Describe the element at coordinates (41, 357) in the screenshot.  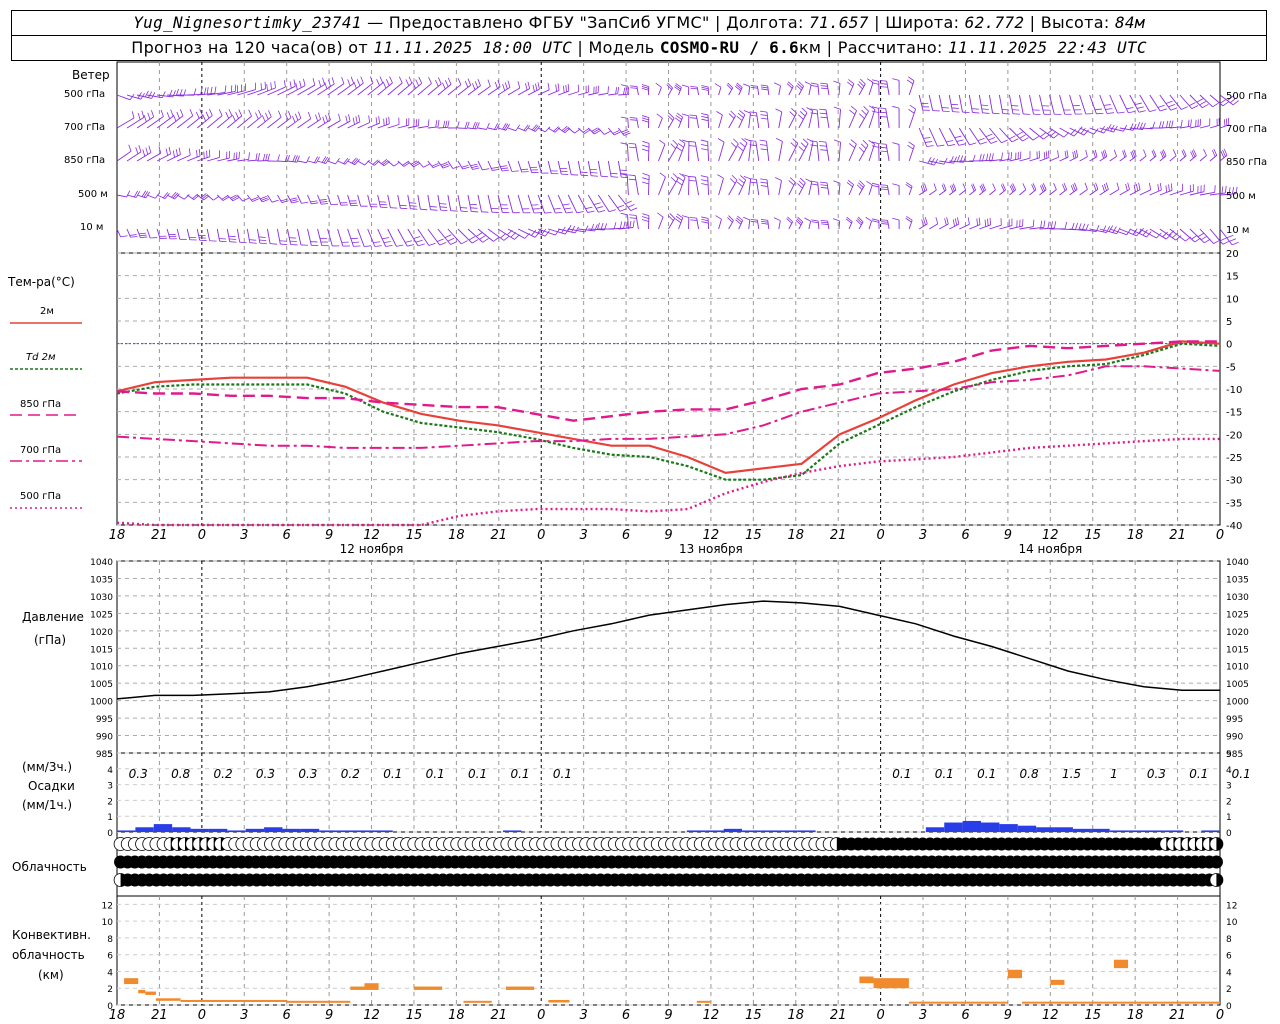
I see `legend-td-label: Td 2м` at that location.